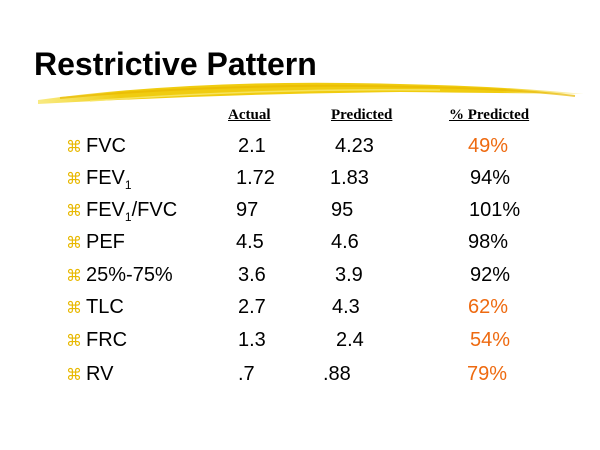  What do you see at coordinates (362, 115) in the screenshot?
I see `column-header-predicted: Predicted` at bounding box center [362, 115].